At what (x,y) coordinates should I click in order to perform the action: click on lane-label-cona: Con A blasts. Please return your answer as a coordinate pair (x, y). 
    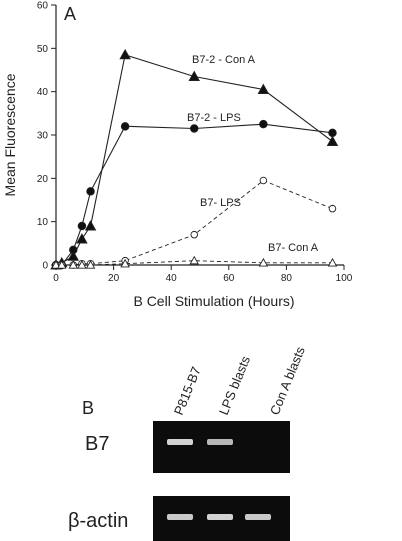
    Looking at the image, I should click on (287, 380).